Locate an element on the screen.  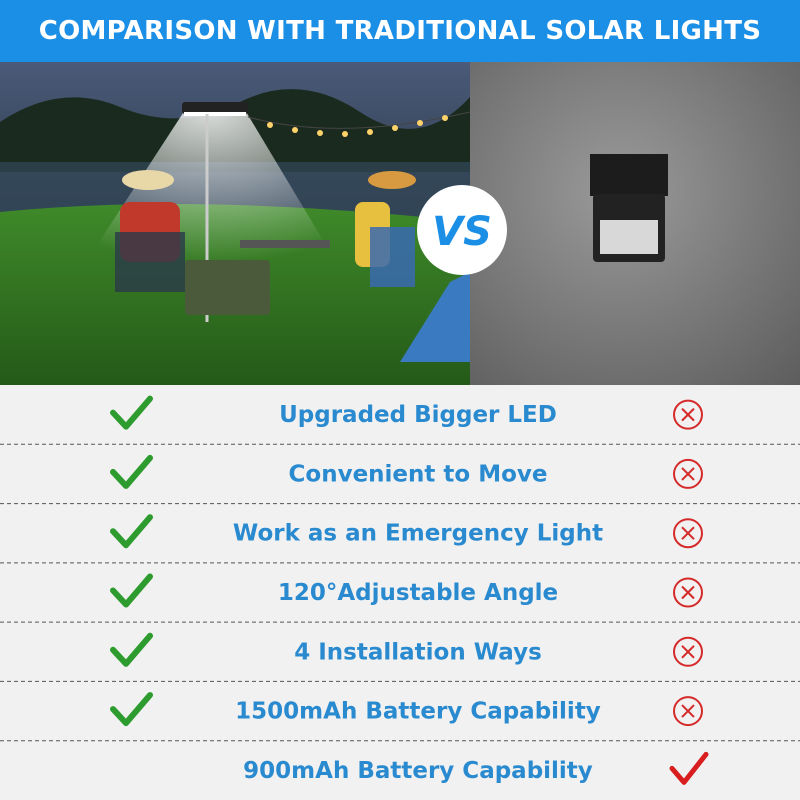
feature-label: Convenient to Move is located at coordinates (418, 474).